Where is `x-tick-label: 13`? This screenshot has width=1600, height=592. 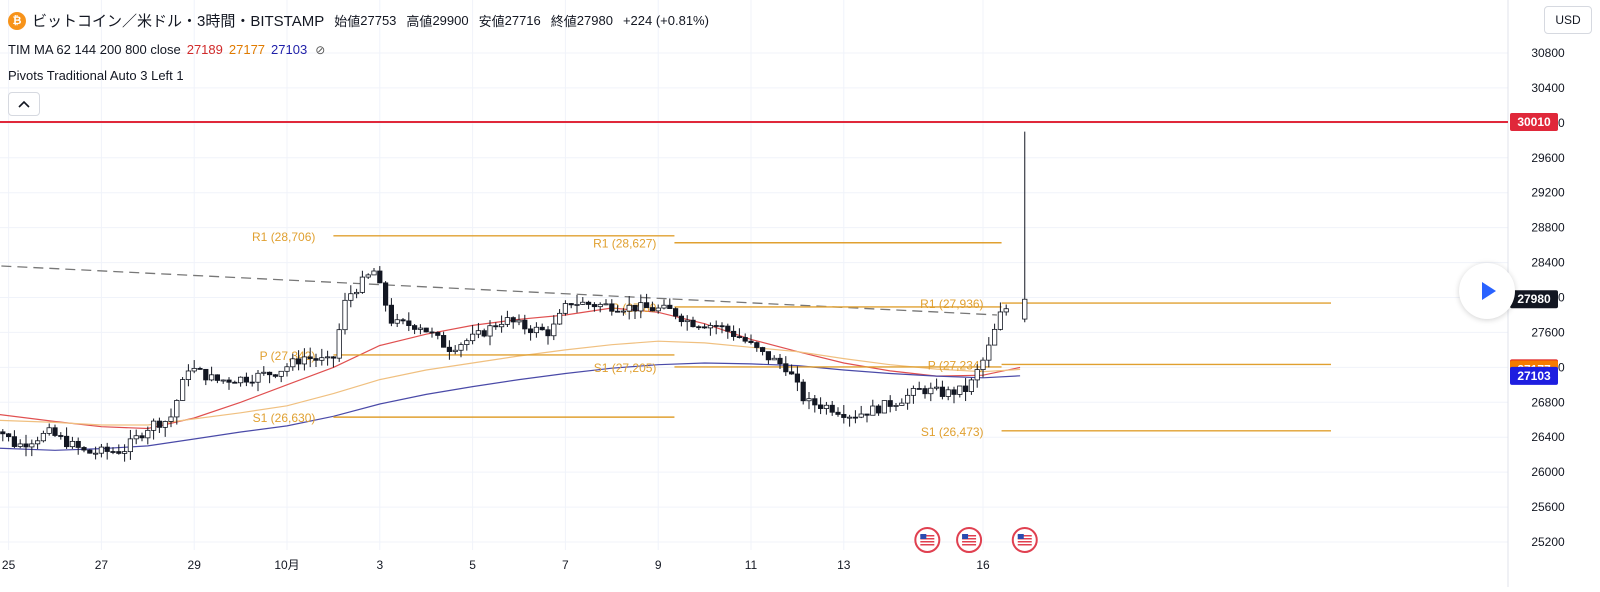
x-tick-label: 13 is located at coordinates (844, 565).